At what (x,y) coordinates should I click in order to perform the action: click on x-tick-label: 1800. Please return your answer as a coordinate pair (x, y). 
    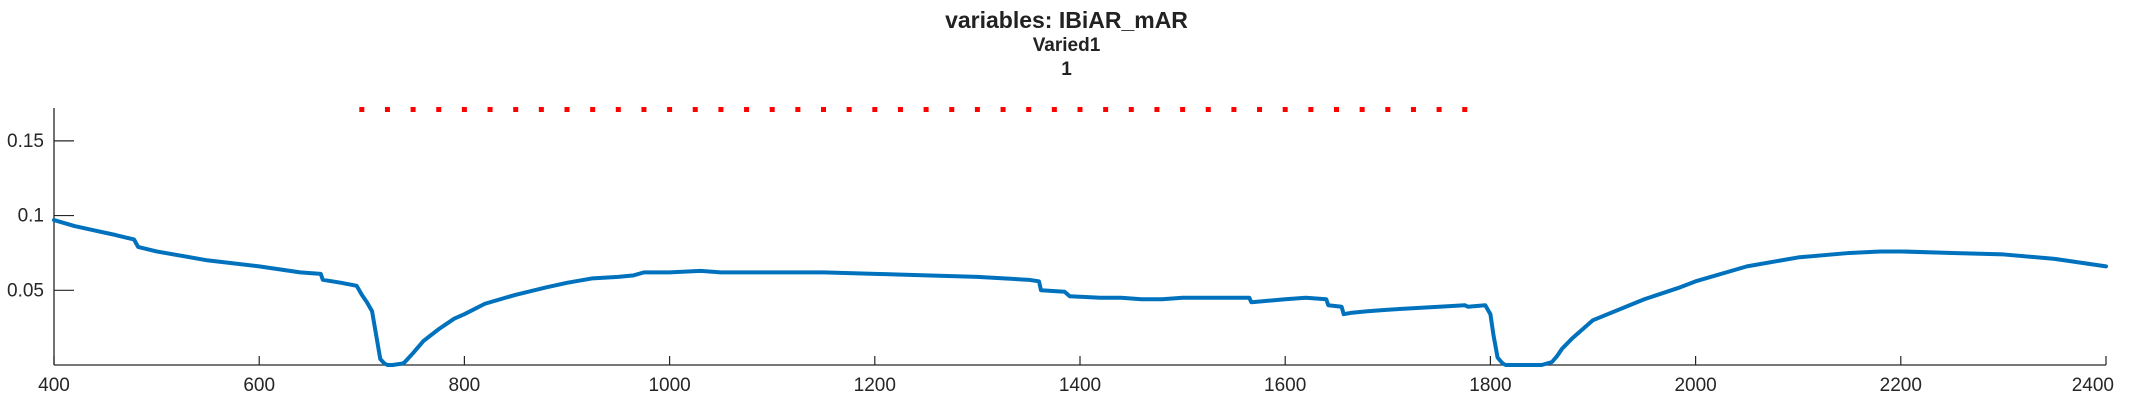
    Looking at the image, I should click on (1490, 385).